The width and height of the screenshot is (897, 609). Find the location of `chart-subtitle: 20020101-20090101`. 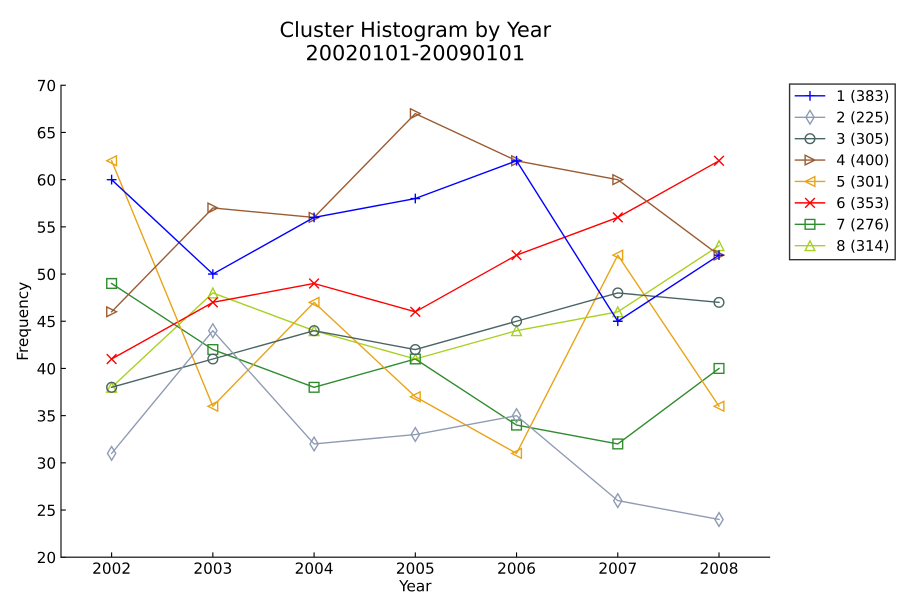

chart-subtitle: 20020101-20090101 is located at coordinates (415, 52).